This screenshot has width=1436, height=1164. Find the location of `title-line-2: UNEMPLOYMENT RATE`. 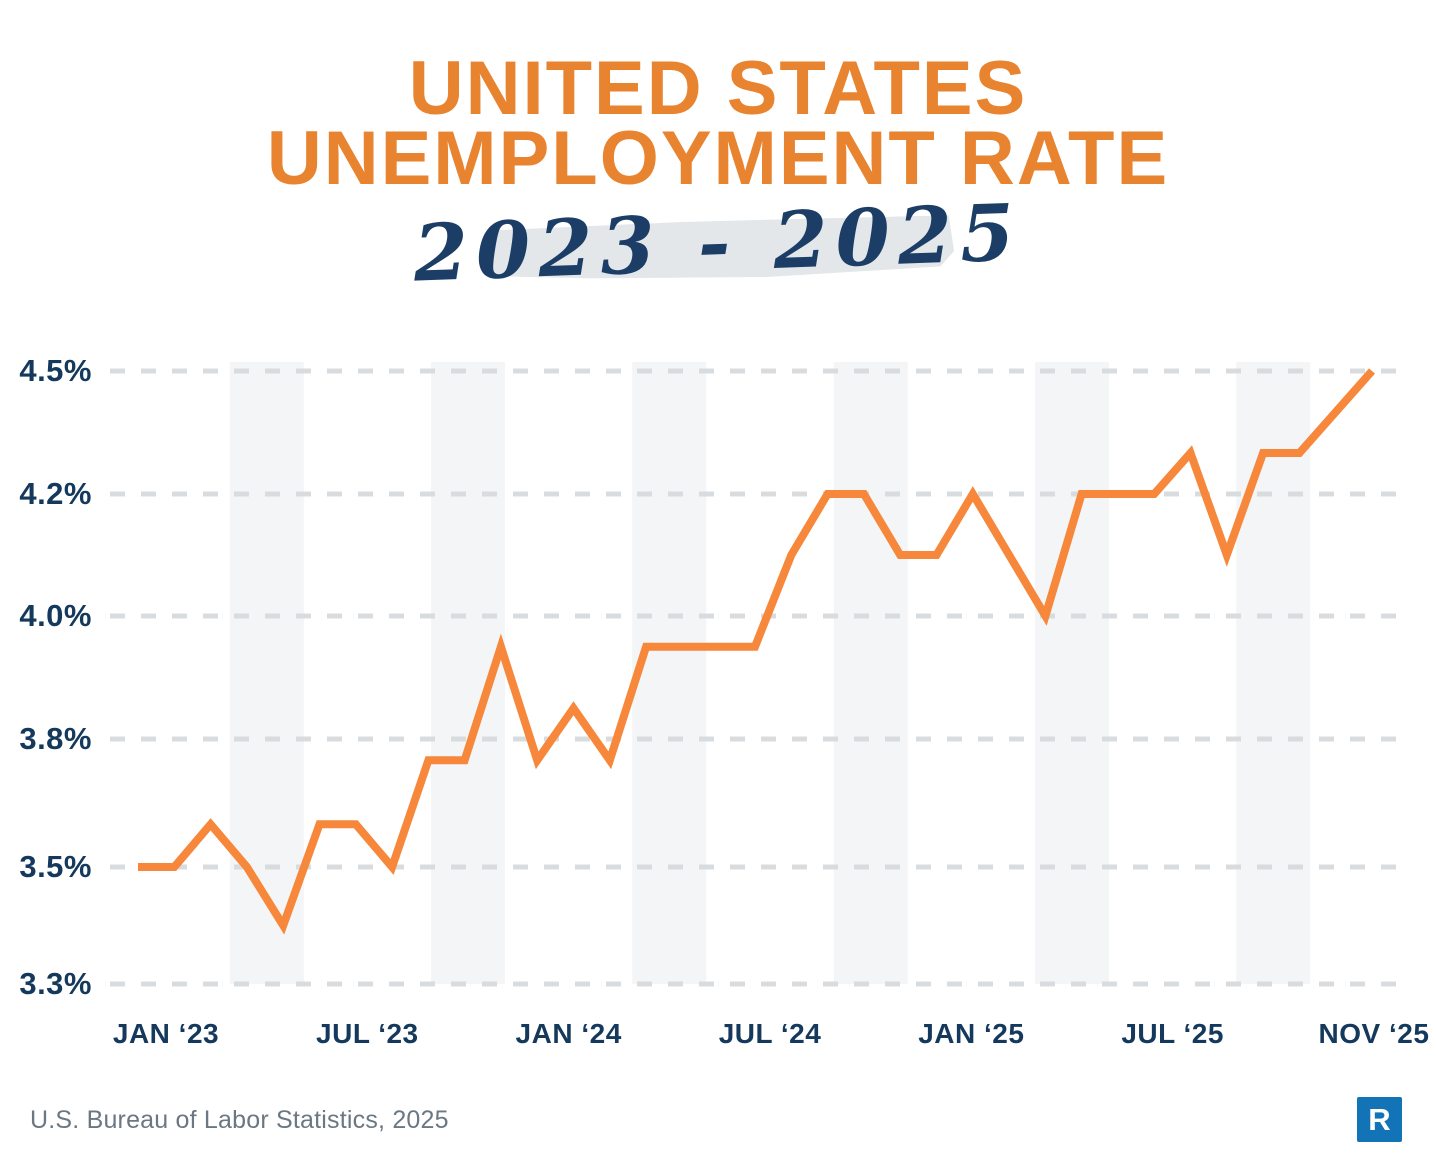

title-line-2: UNEMPLOYMENT RATE is located at coordinates (718, 158).